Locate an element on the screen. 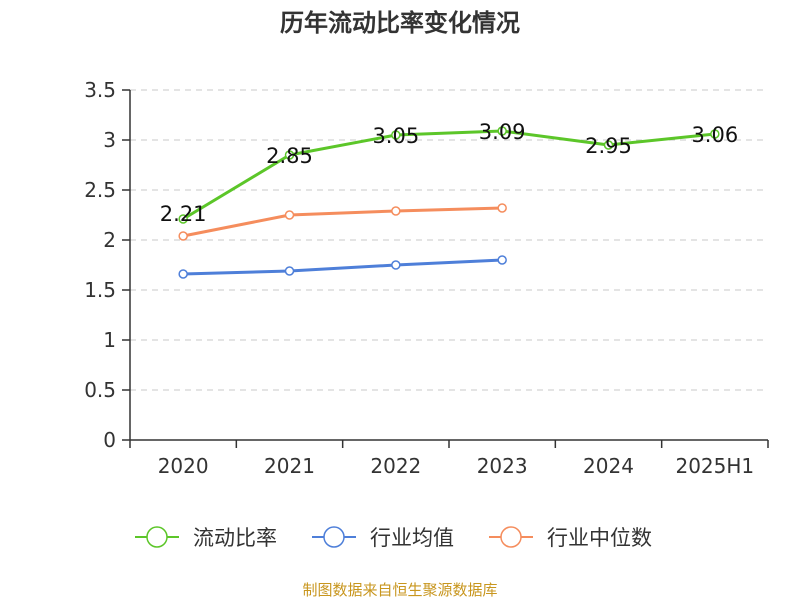 The height and width of the screenshot is (600, 800). x-tick-label: 2020 is located at coordinates (183, 466).